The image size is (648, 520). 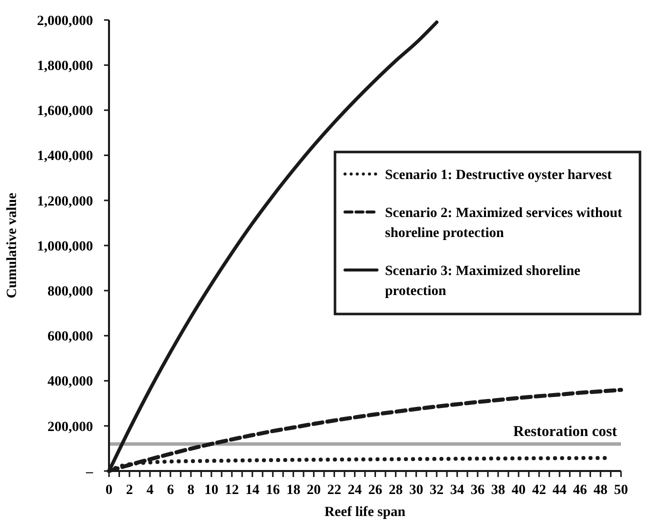 What do you see at coordinates (416, 490) in the screenshot?
I see `x-tick-label: 30` at bounding box center [416, 490].